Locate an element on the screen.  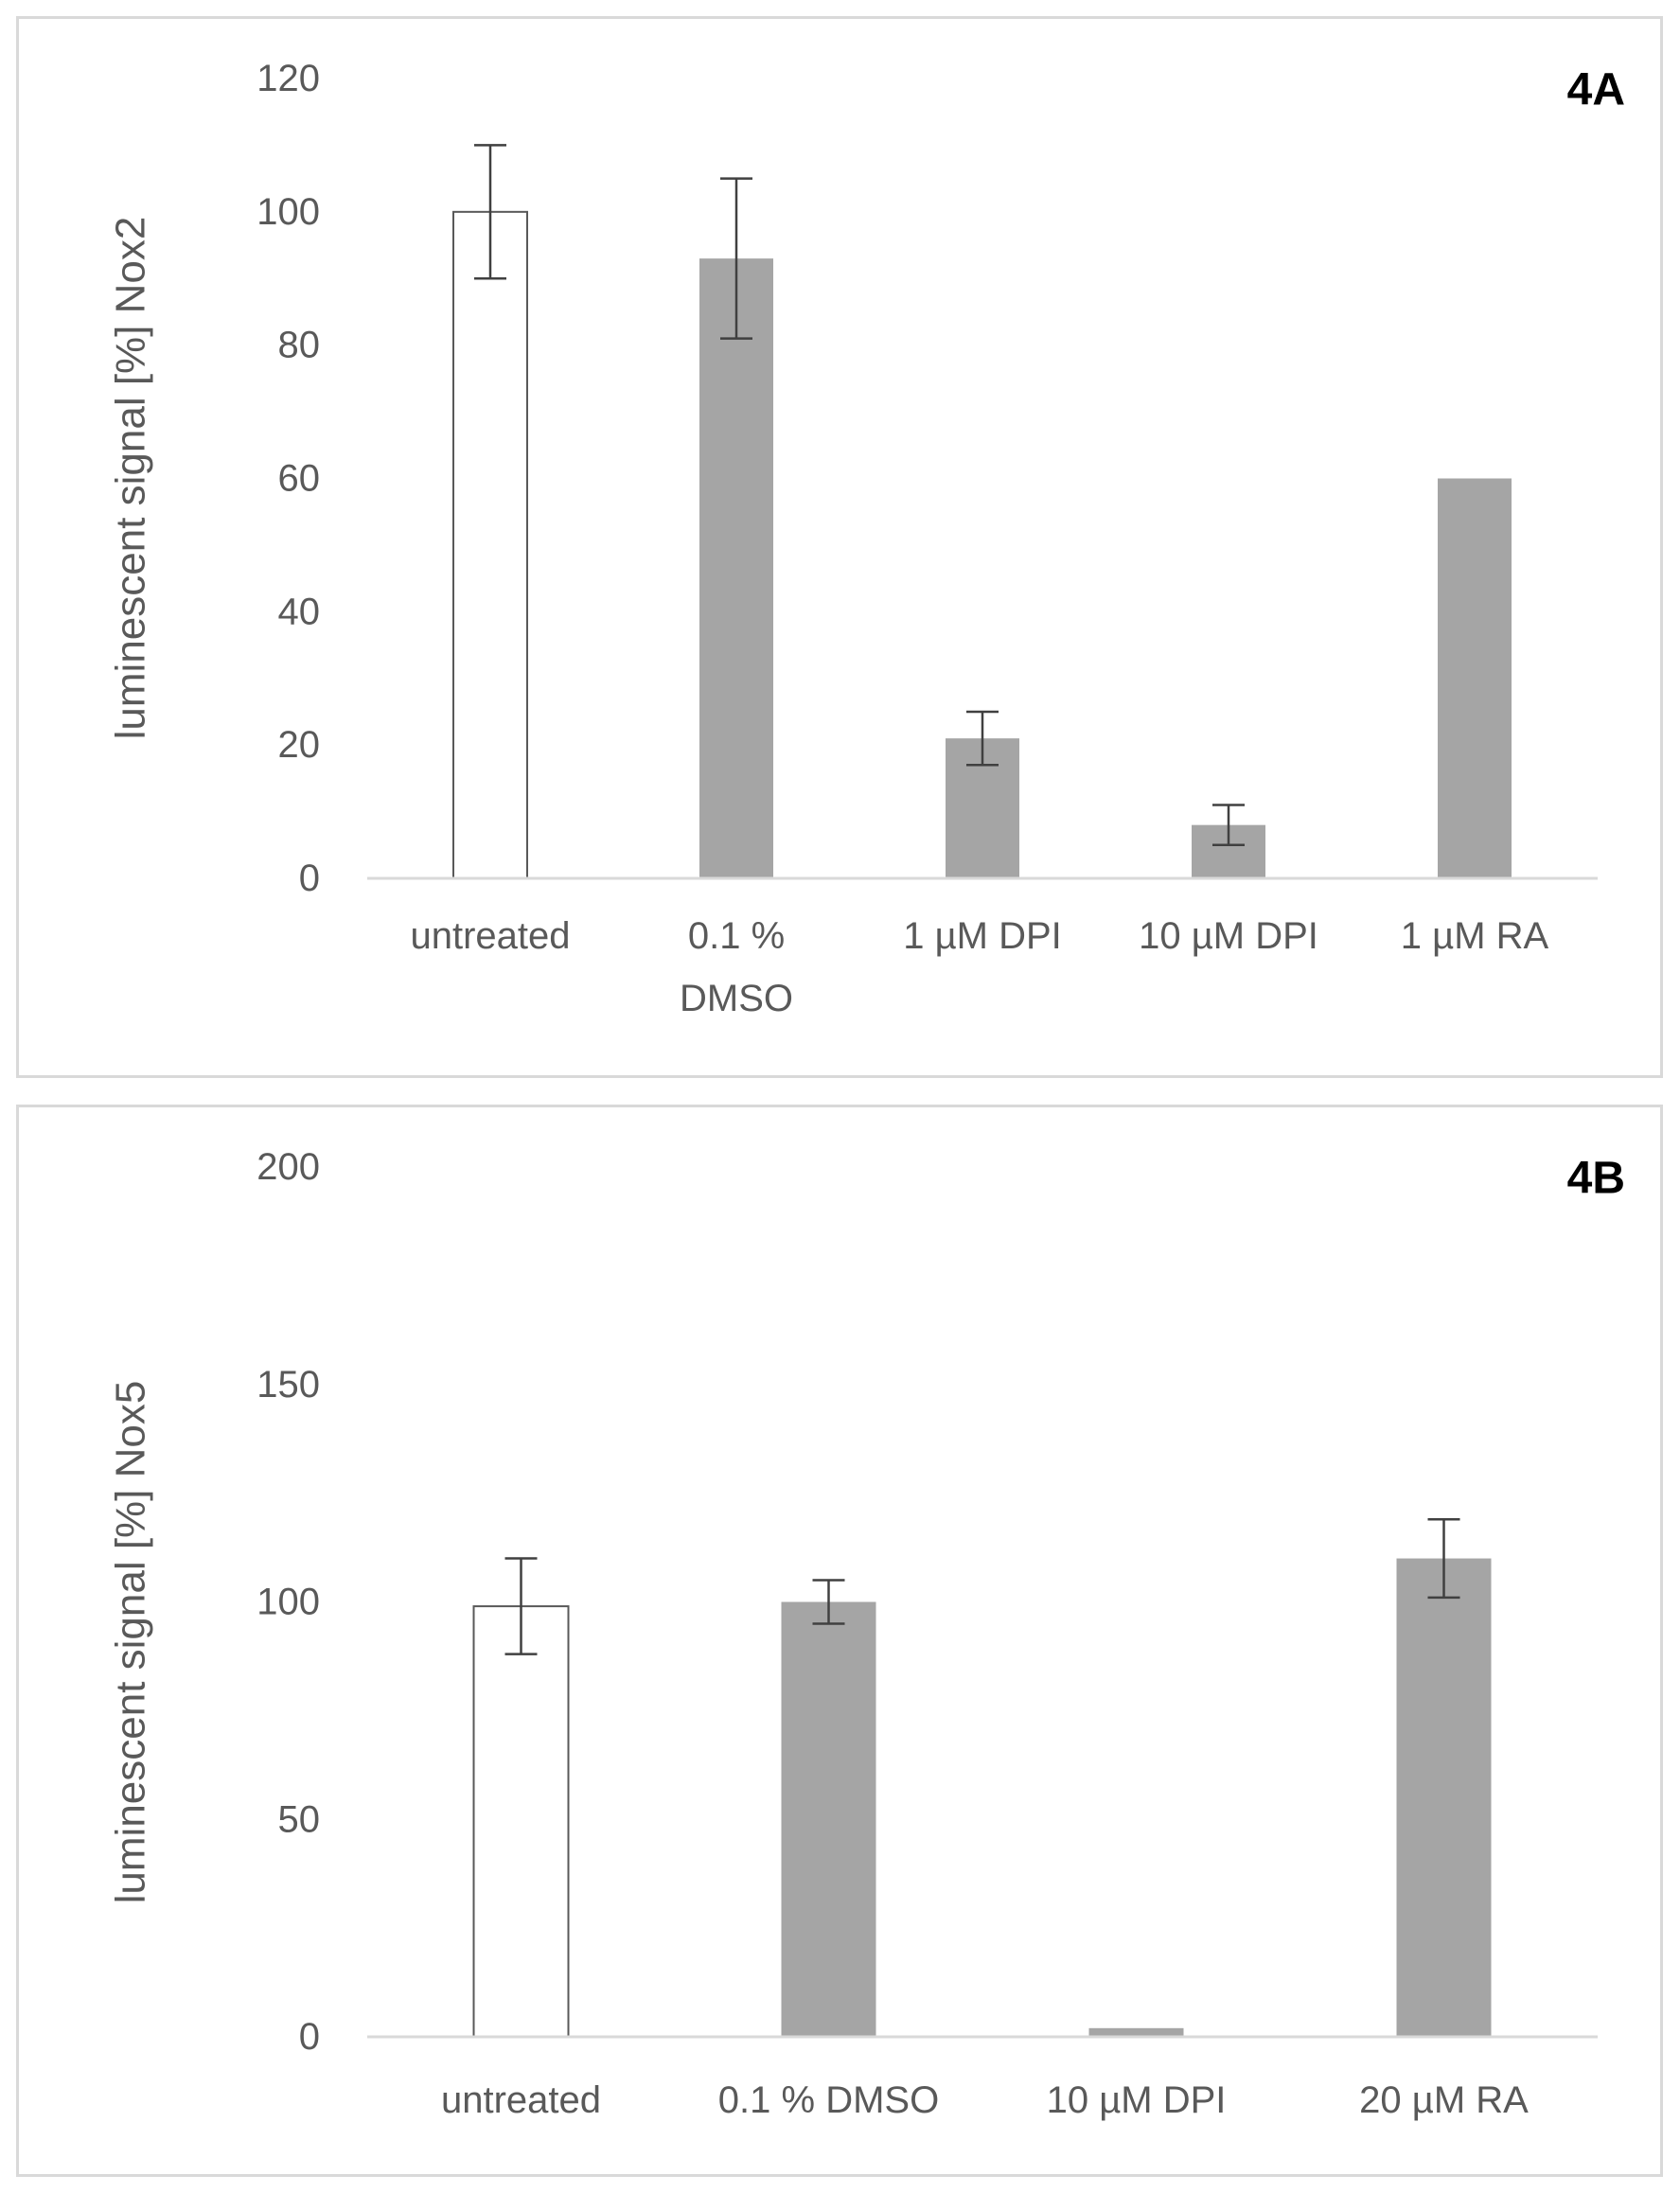
y-tick-label-4a-2: 40 is located at coordinates (299, 611).